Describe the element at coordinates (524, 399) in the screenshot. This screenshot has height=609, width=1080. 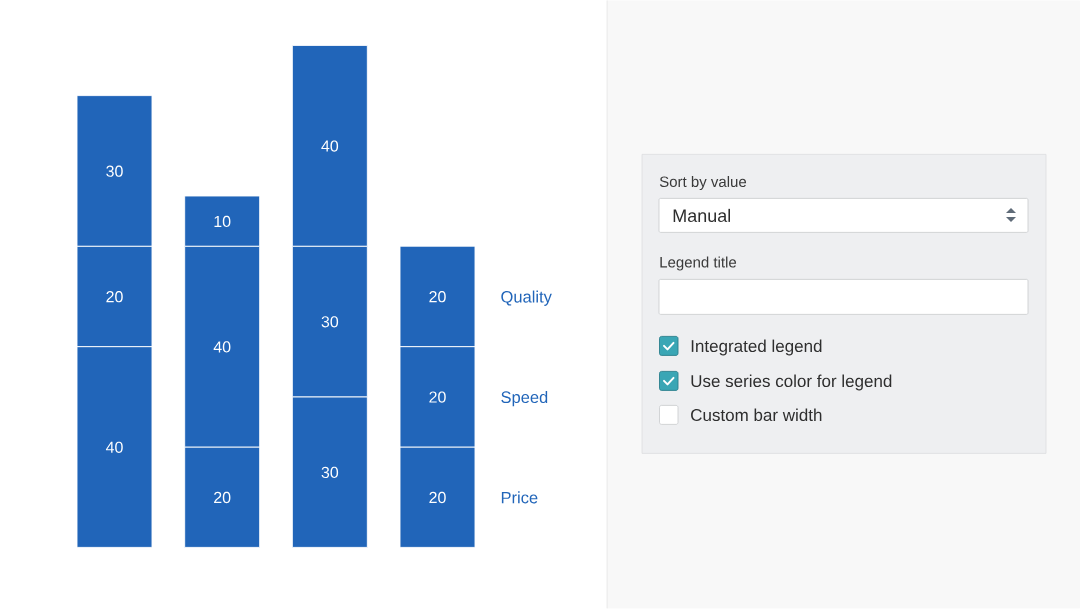
I see `series-label: Speed` at that location.